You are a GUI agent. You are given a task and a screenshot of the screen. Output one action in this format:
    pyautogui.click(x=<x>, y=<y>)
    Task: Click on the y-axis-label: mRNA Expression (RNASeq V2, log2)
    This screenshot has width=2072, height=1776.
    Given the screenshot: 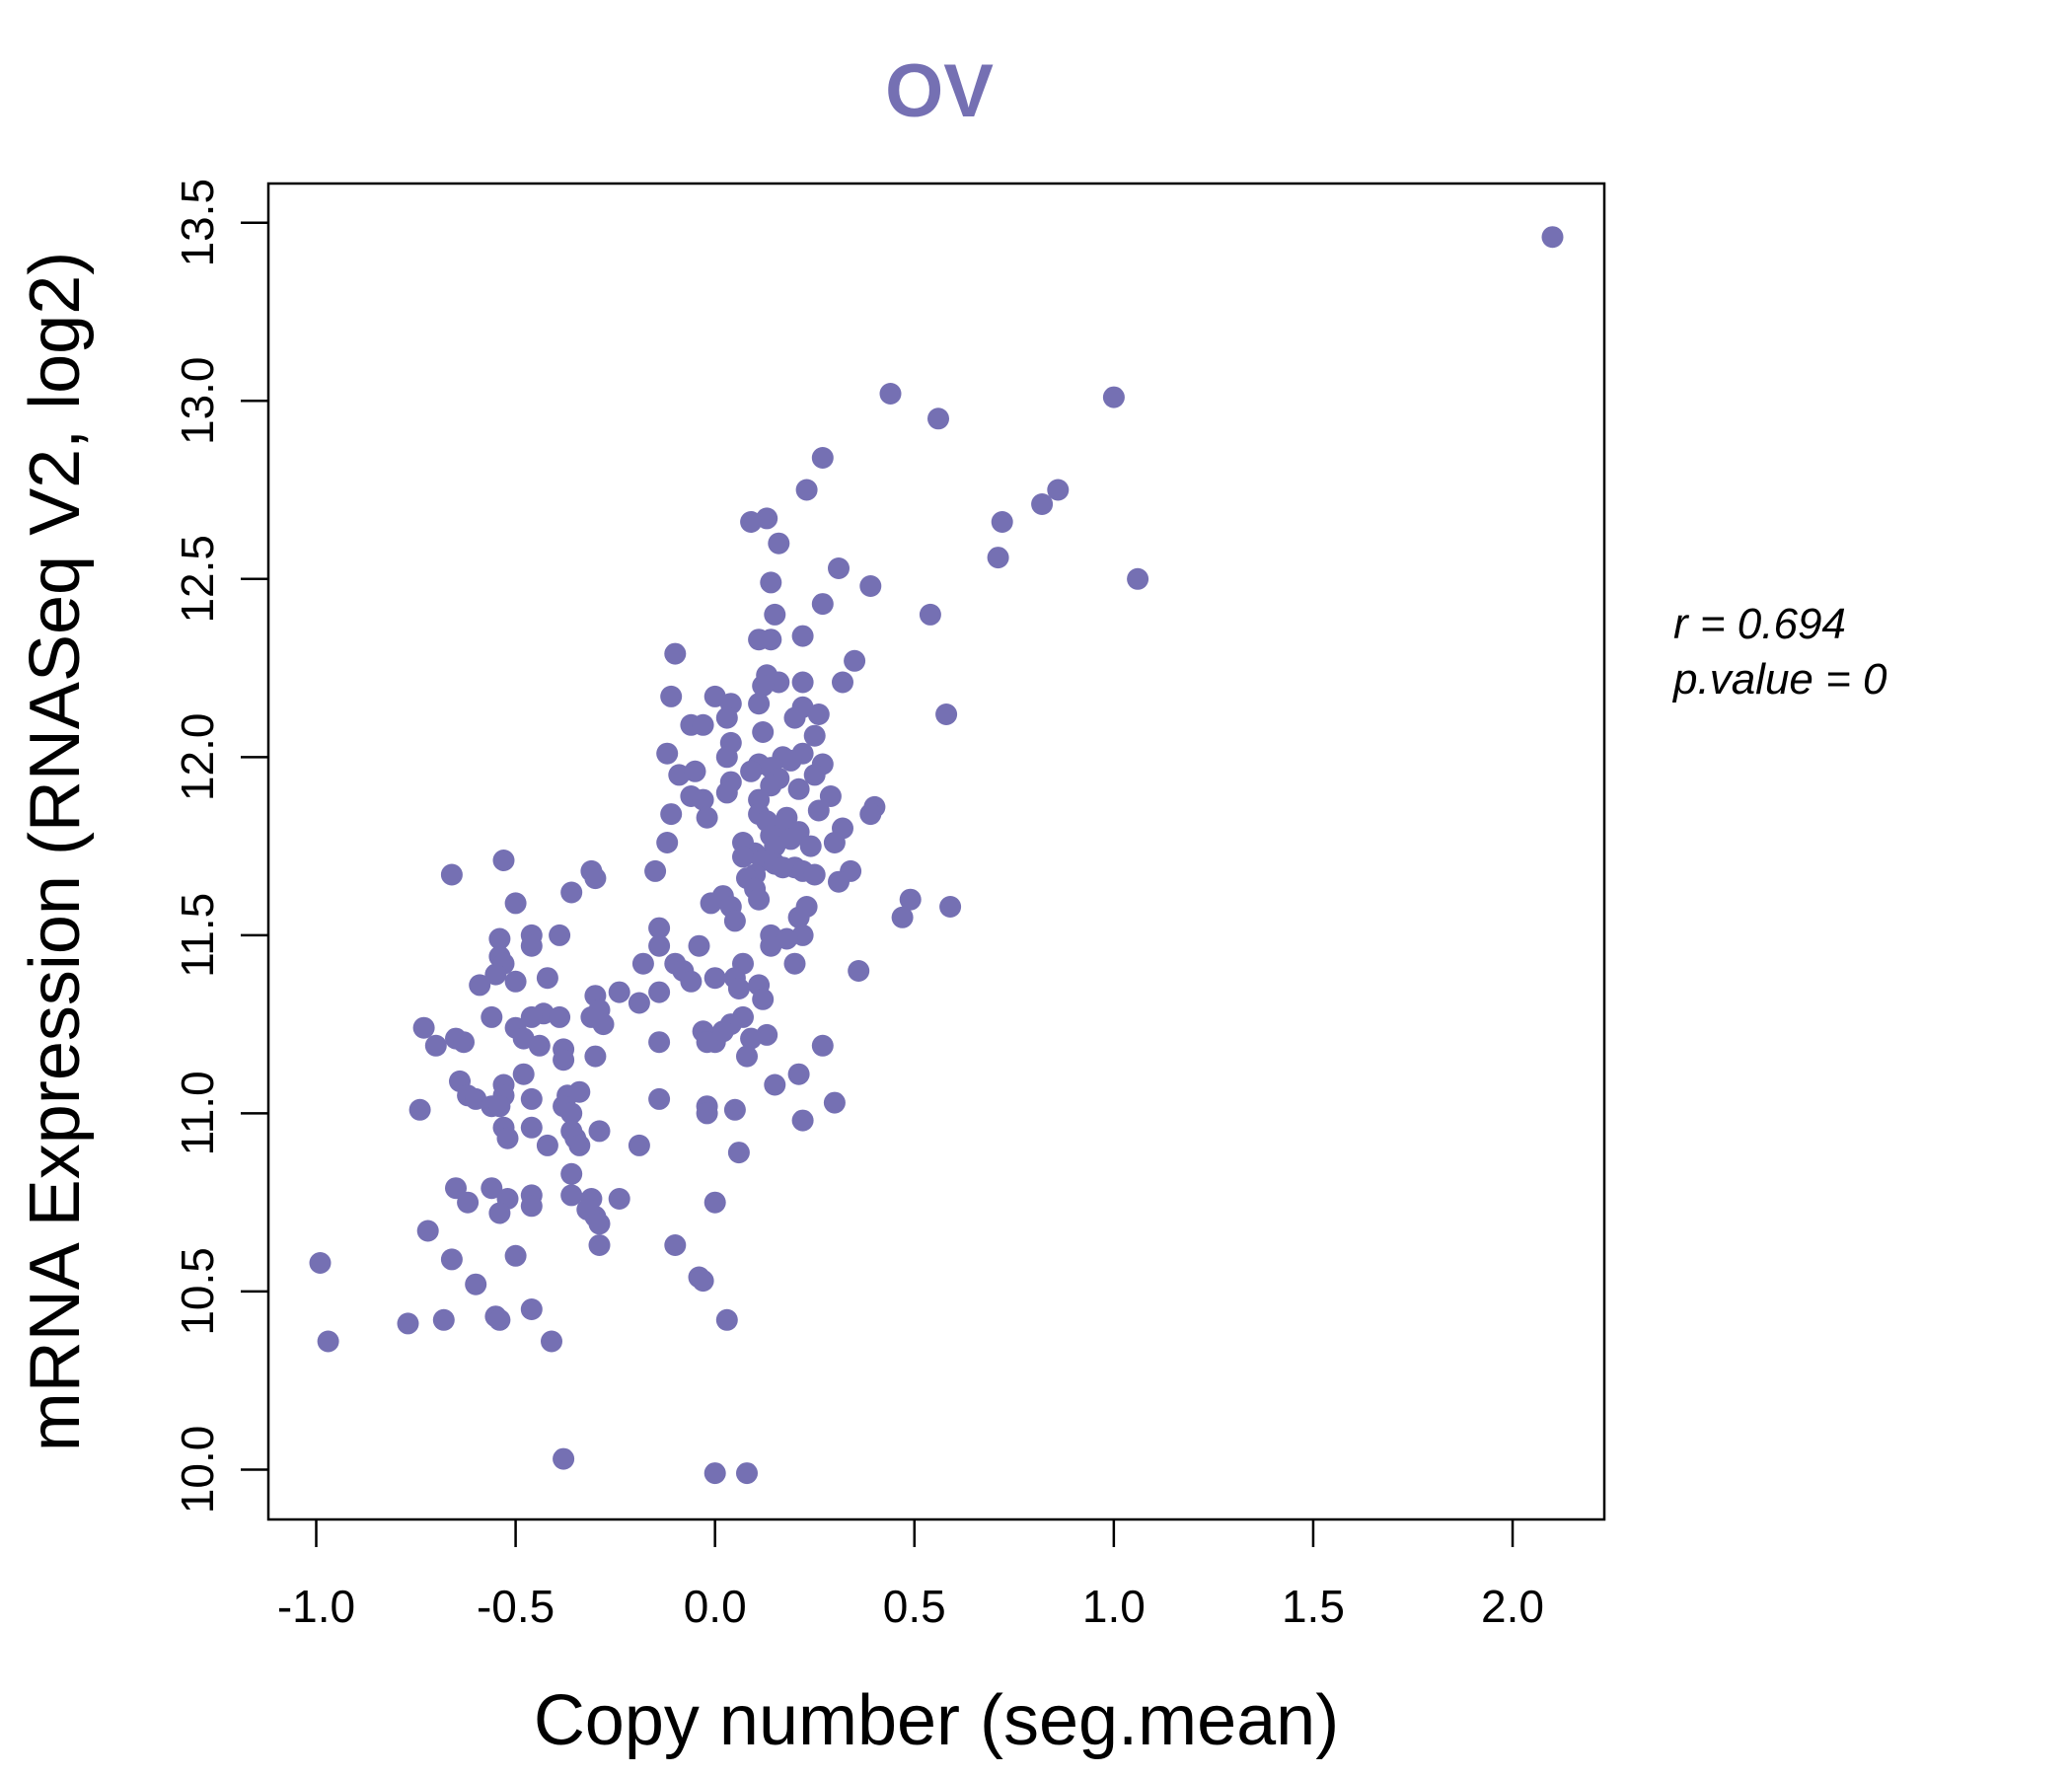 What is the action you would take?
    pyautogui.click(x=56, y=851)
    